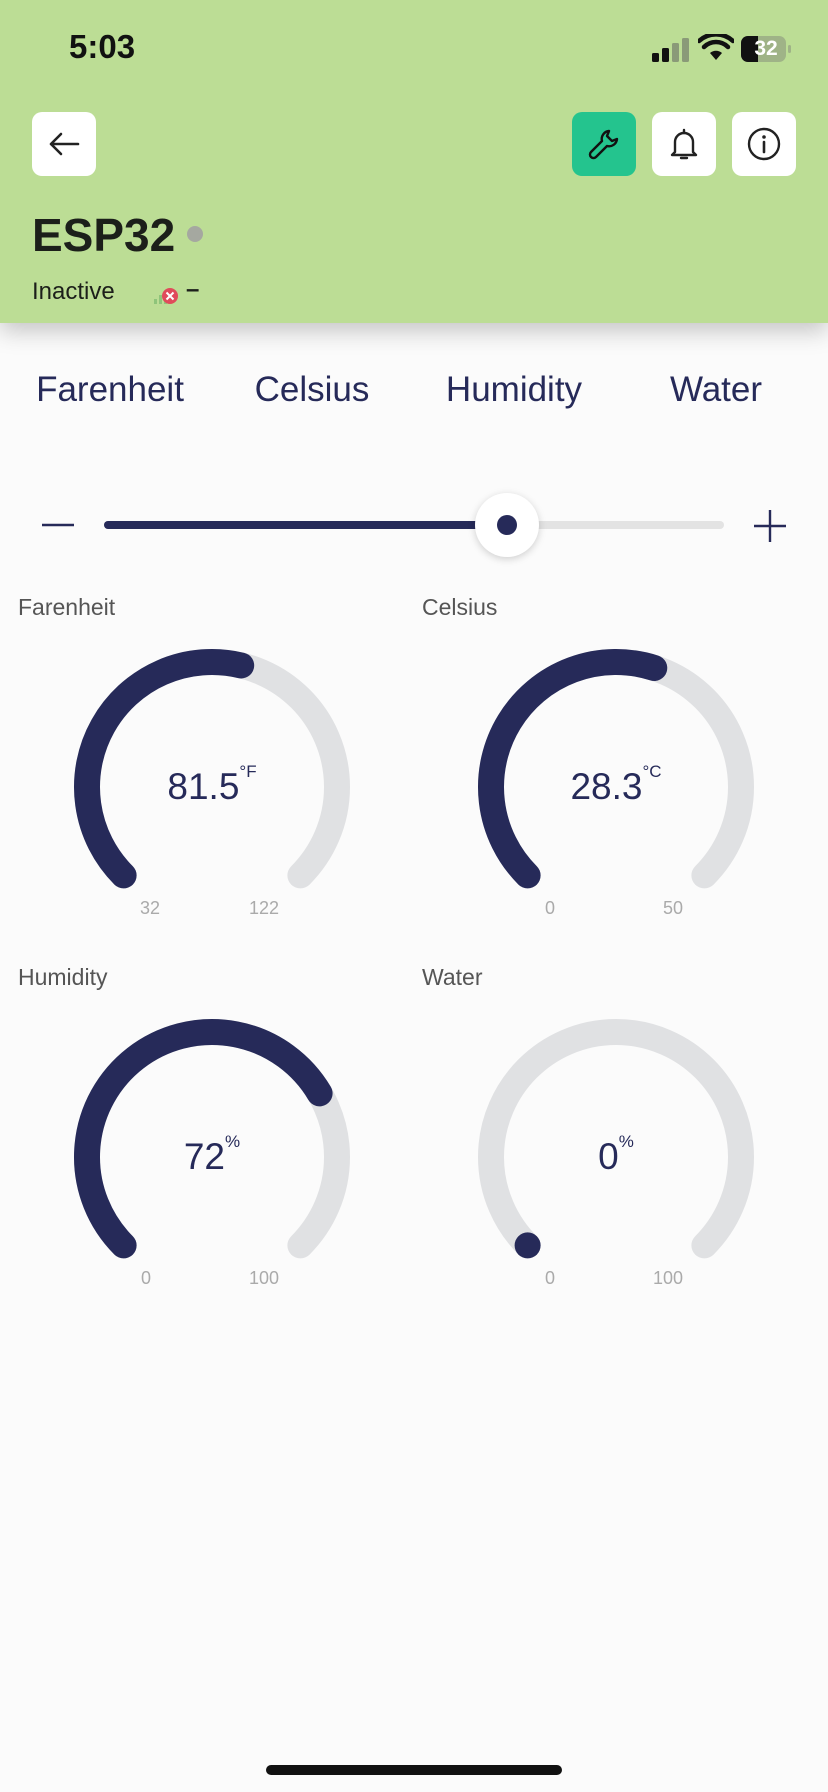 The image size is (828, 1792). Describe the element at coordinates (212, 1154) in the screenshot. I see `gauge-value: 72%` at that location.